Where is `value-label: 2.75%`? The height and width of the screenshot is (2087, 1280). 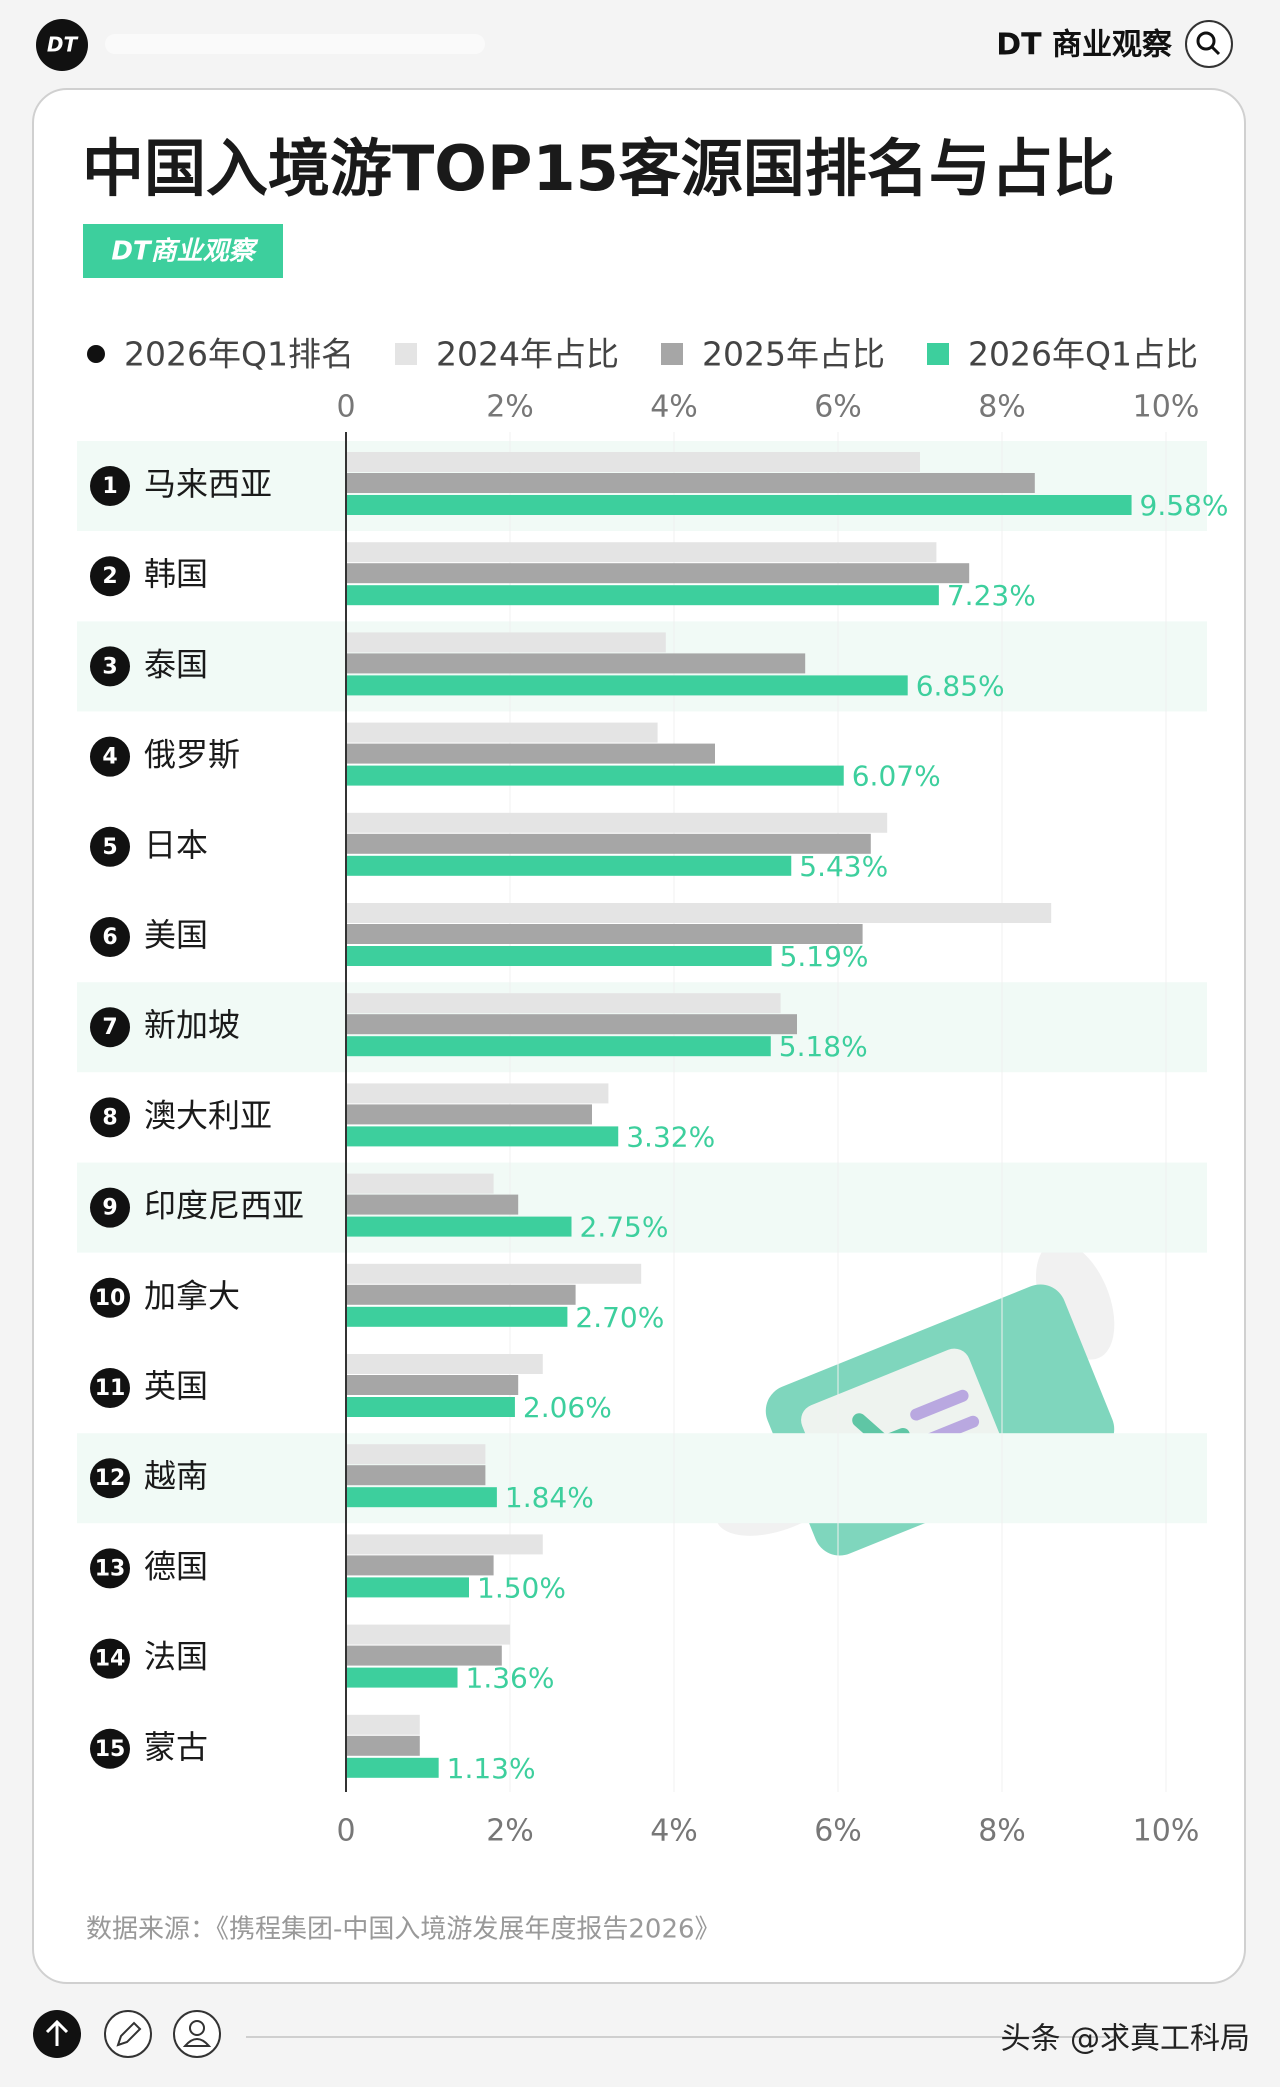 value-label: 2.75% is located at coordinates (624, 1227).